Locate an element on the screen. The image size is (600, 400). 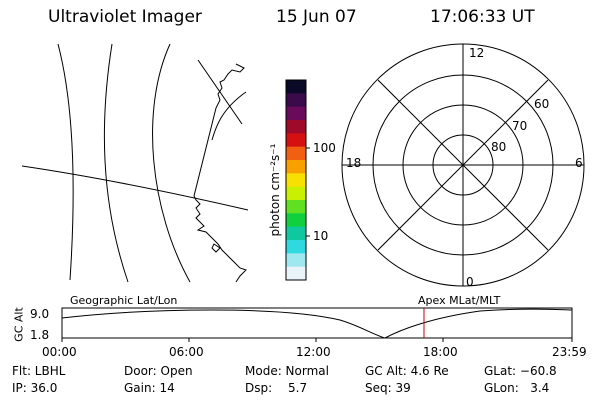
timeline-right-caption: Apex MLat/MLT is located at coordinates (459, 300).